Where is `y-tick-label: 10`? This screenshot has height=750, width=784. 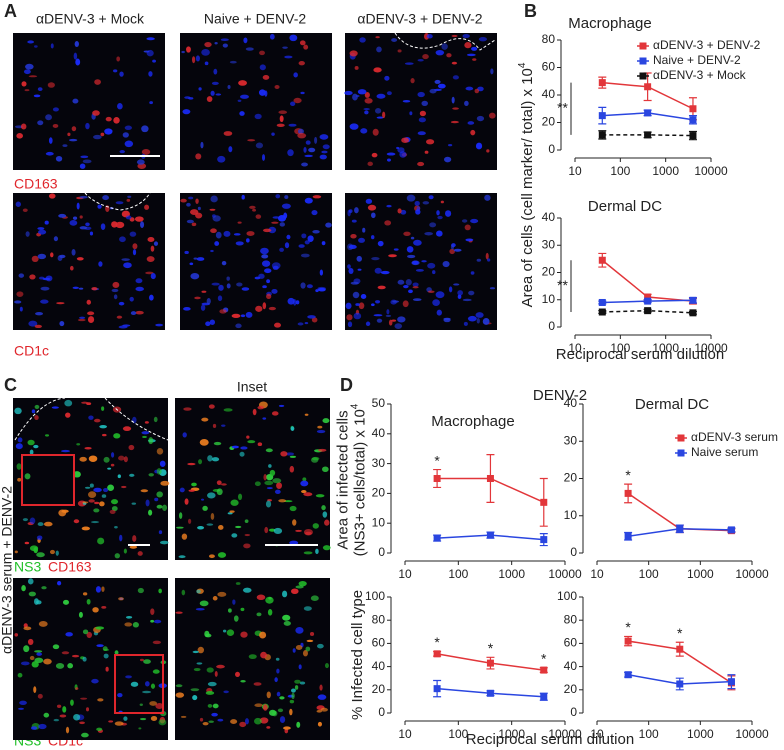
y-tick-label: 10 is located at coordinates (379, 522).